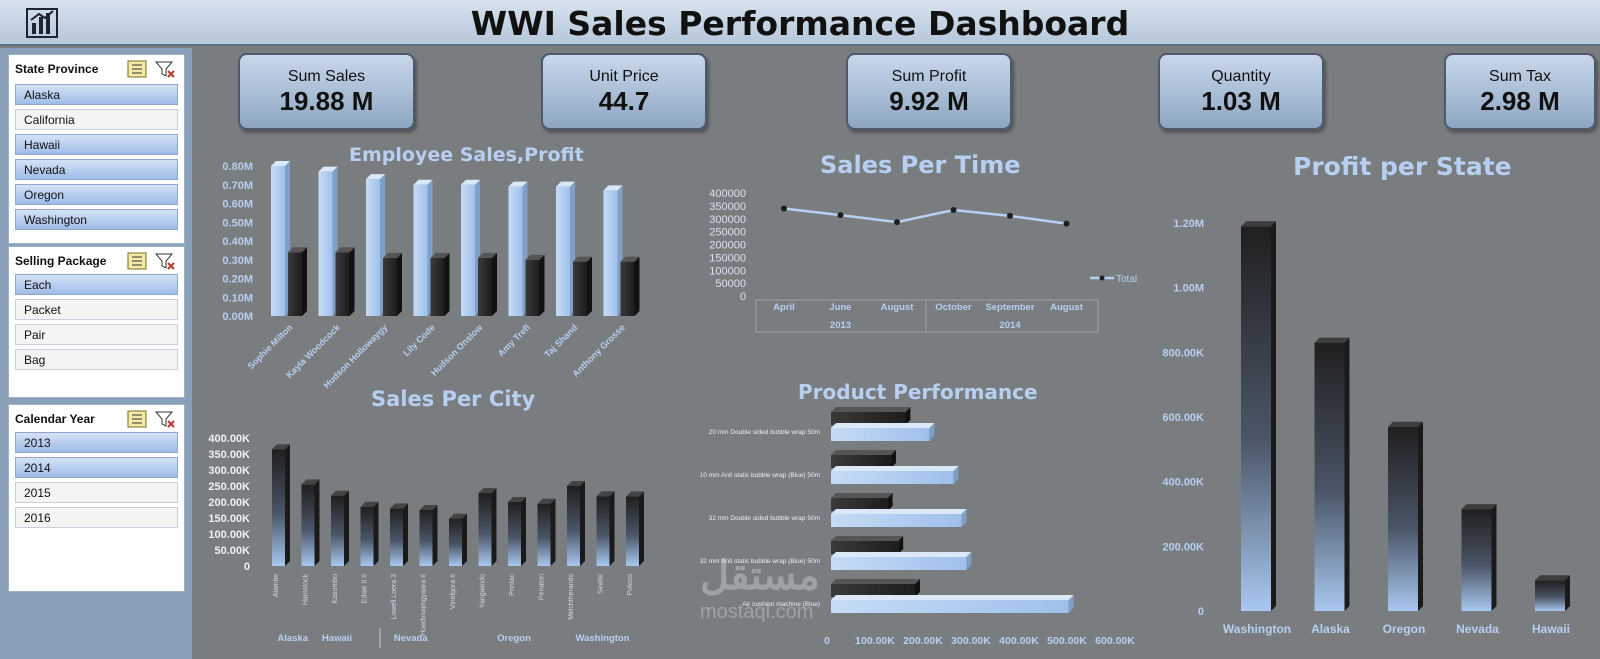 This screenshot has height=659, width=1600. What do you see at coordinates (96, 309) in the screenshot?
I see `slicer-item-packet: Packet` at bounding box center [96, 309].